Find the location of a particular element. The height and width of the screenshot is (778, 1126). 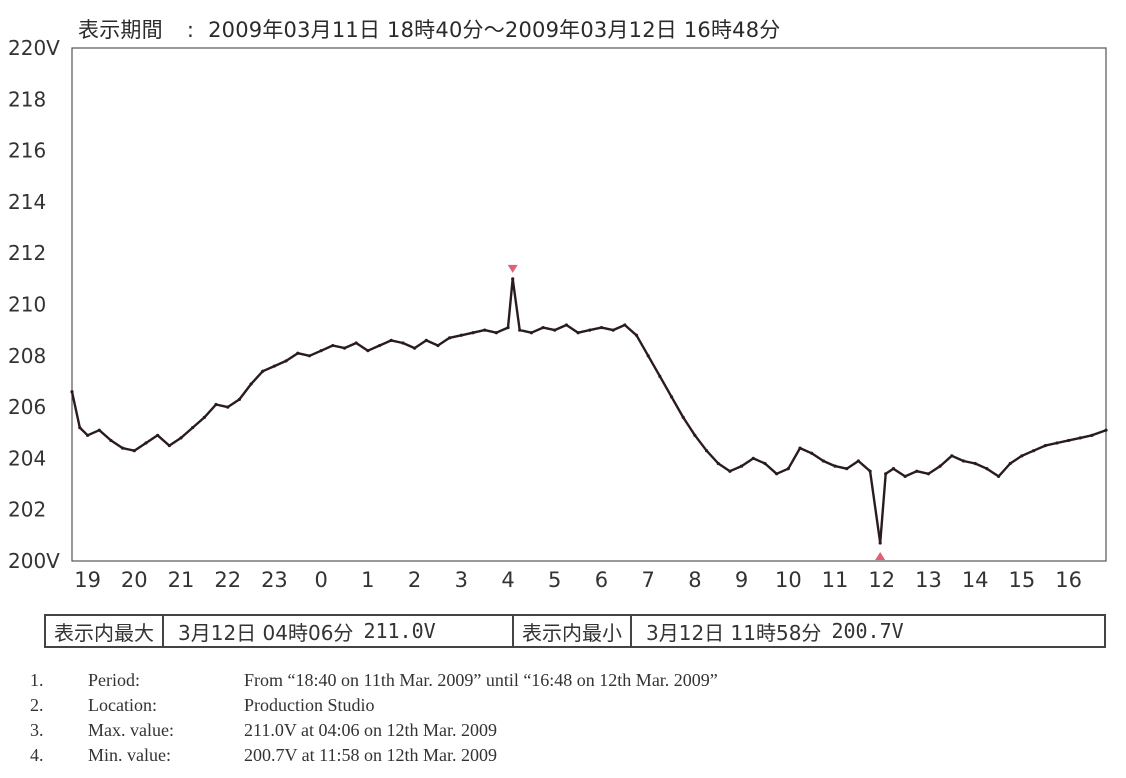

y-tick-label: 214 is located at coordinates (27, 202).